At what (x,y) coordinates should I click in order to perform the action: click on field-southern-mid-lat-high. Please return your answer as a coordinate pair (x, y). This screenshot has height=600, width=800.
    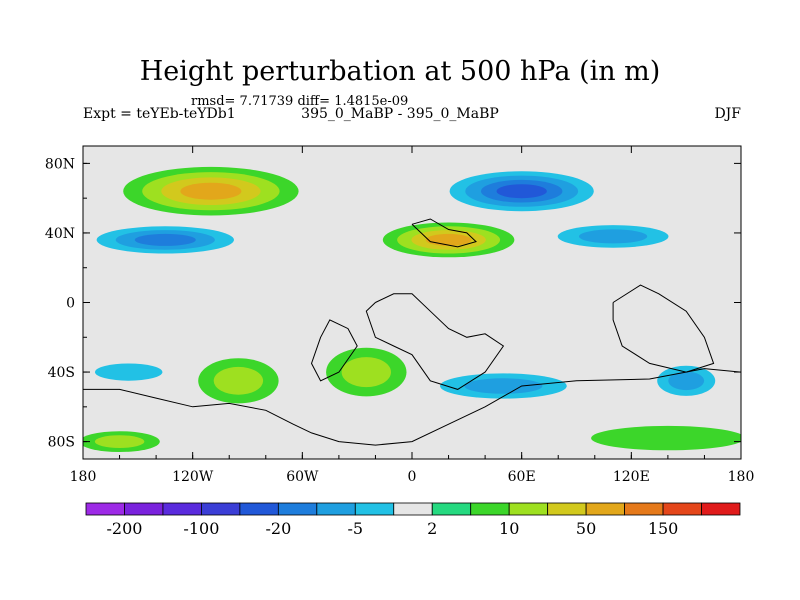
    Looking at the image, I should click on (238, 381).